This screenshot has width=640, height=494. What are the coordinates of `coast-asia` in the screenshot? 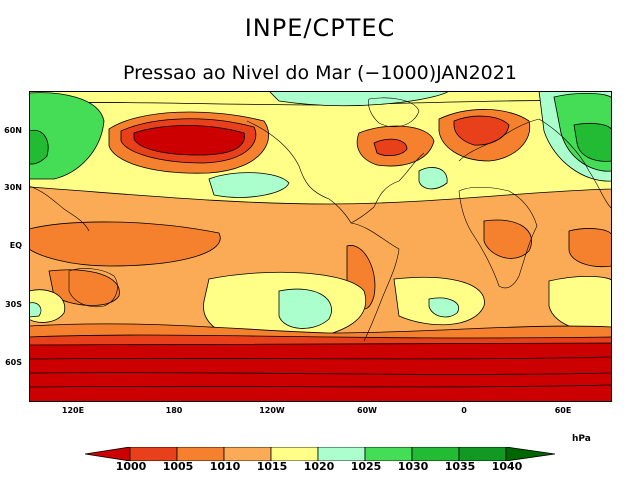 It's located at (575, 164).